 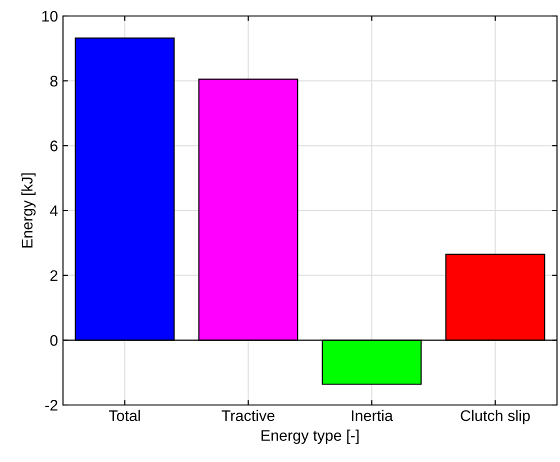 What do you see at coordinates (54, 275) in the screenshot?
I see `y-tick-label: 2` at bounding box center [54, 275].